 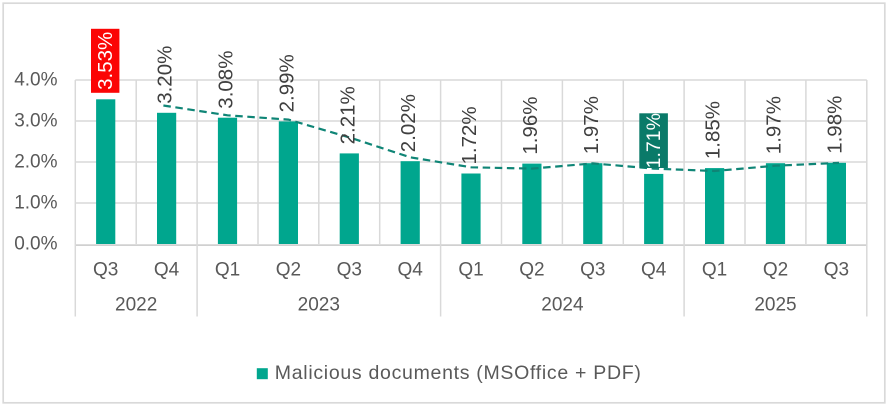 What do you see at coordinates (347, 115) in the screenshot?
I see `svg-text: 2.21%` at bounding box center [347, 115].